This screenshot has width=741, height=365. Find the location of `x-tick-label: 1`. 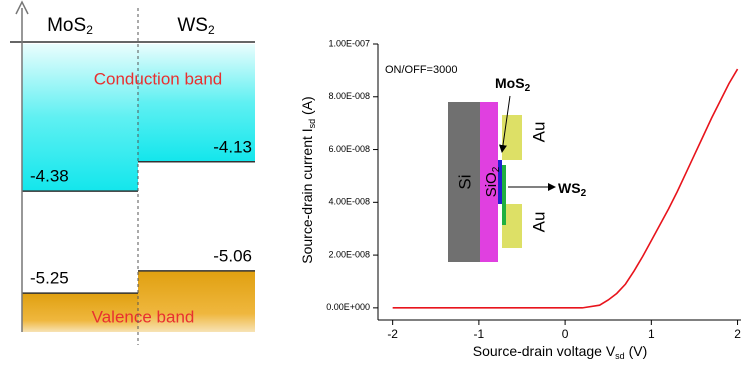

x-tick-label: 1 is located at coordinates (651, 334).